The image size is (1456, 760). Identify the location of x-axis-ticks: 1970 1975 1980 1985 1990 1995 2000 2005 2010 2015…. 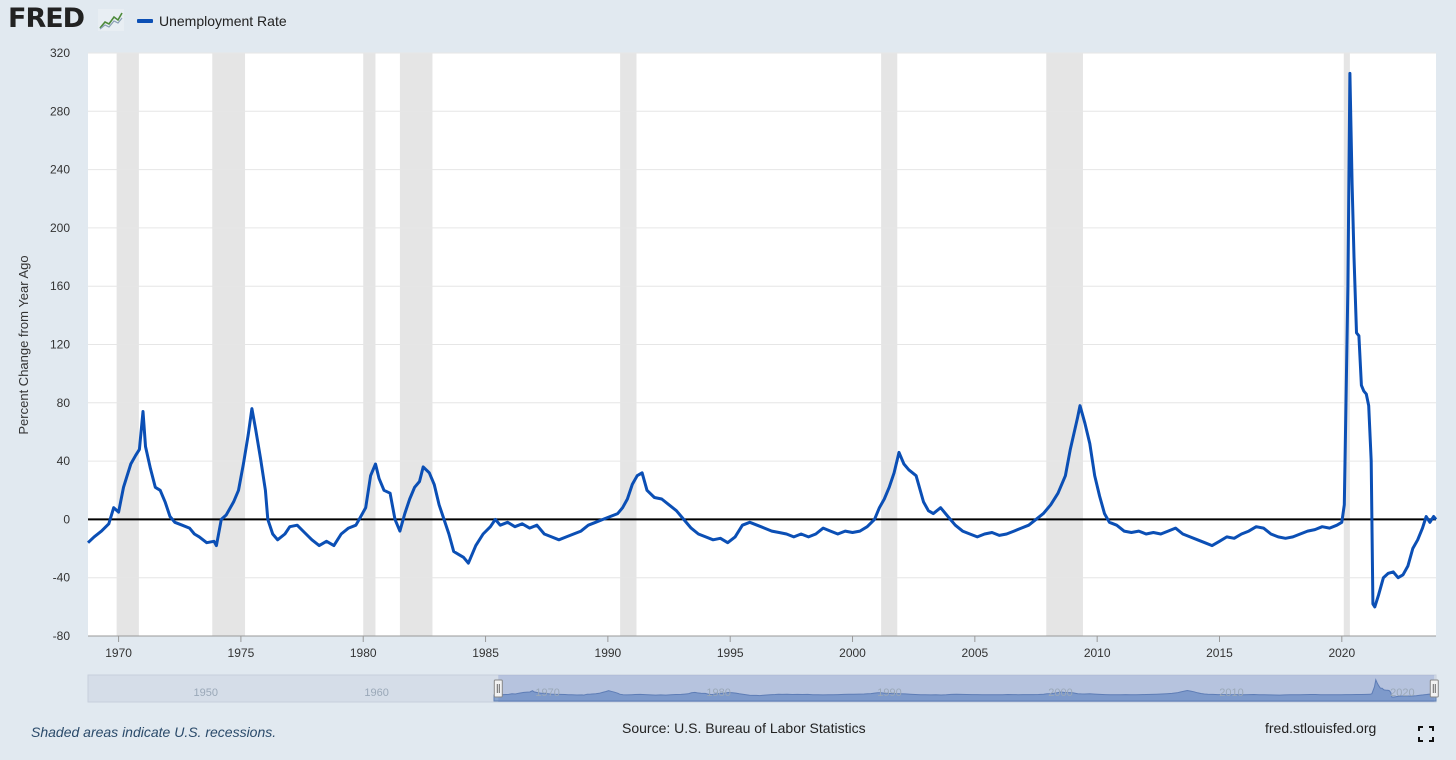
(762, 647).